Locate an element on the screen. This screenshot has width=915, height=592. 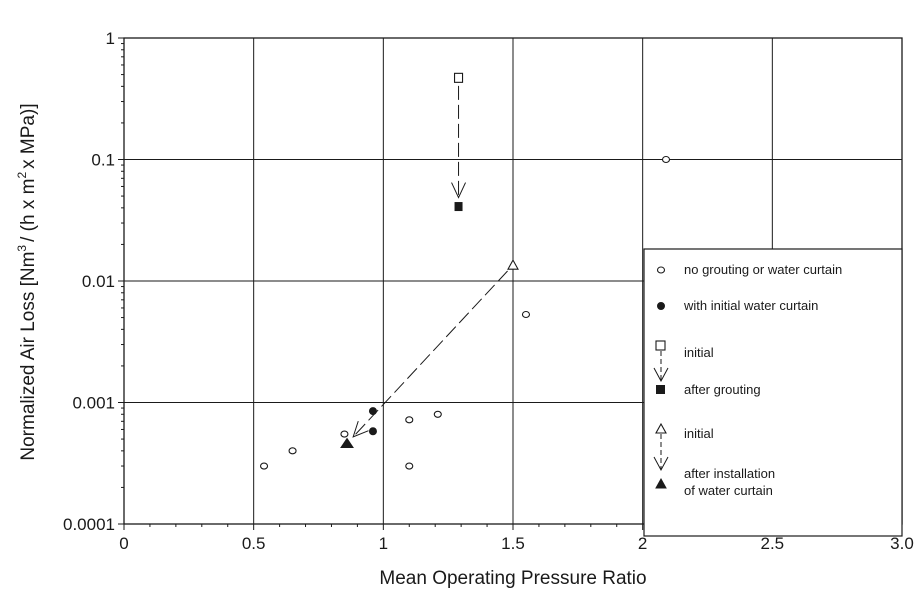
y-tick-label: 0.01 is located at coordinates (98, 281).